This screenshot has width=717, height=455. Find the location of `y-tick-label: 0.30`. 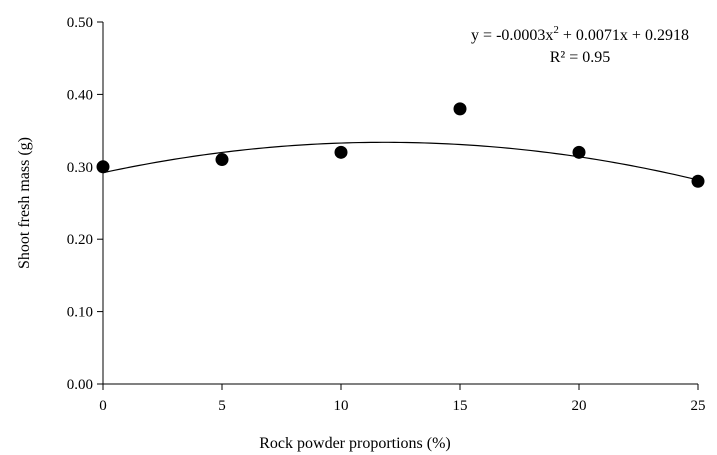

y-tick-label: 0.30 is located at coordinates (80, 168).